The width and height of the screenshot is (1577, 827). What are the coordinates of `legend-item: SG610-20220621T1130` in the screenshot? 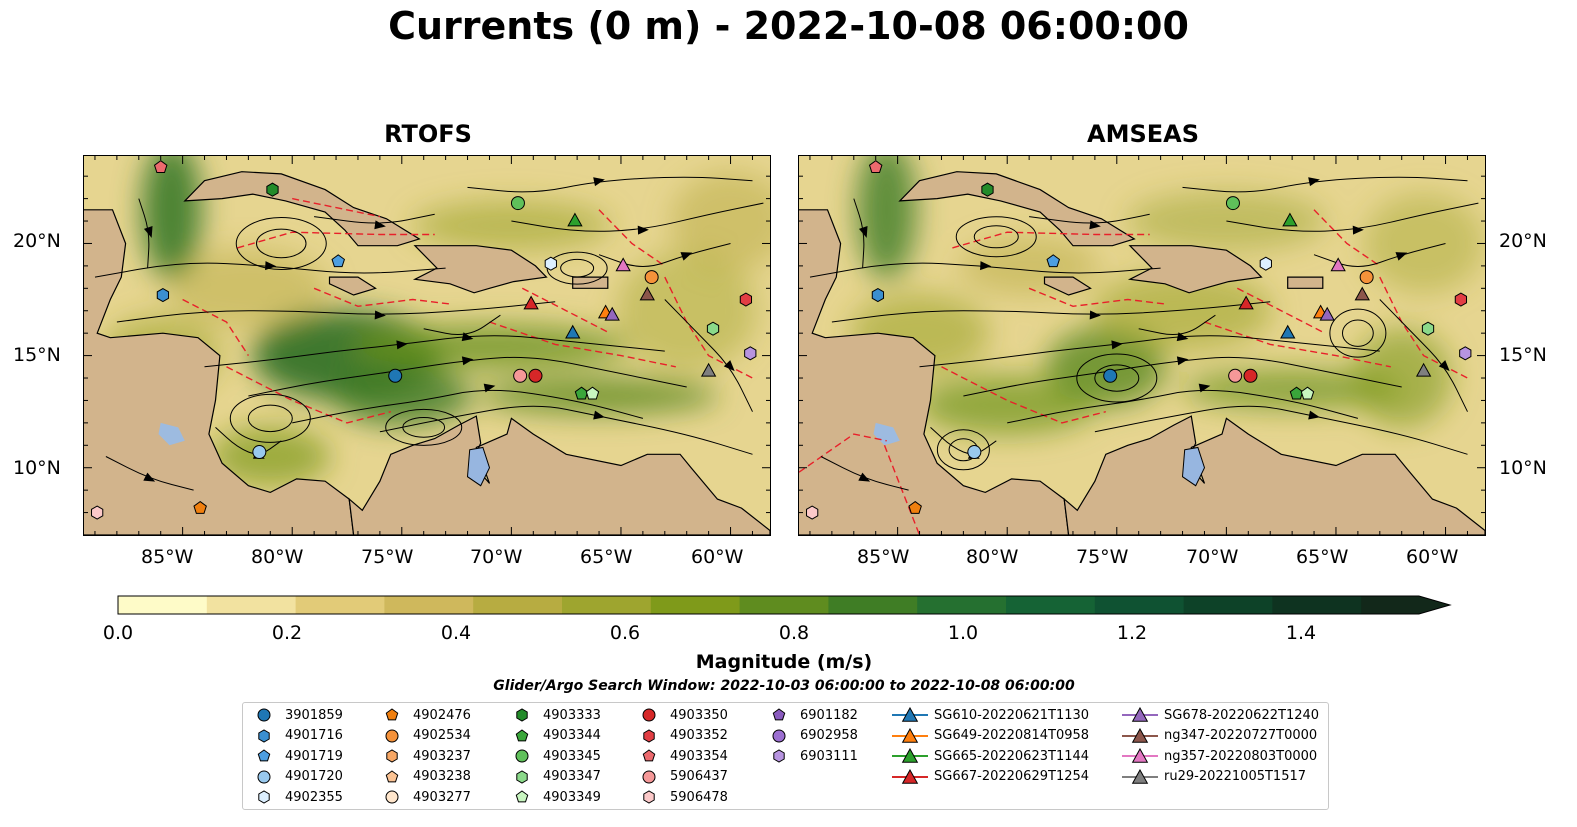 It's located at (989, 715).